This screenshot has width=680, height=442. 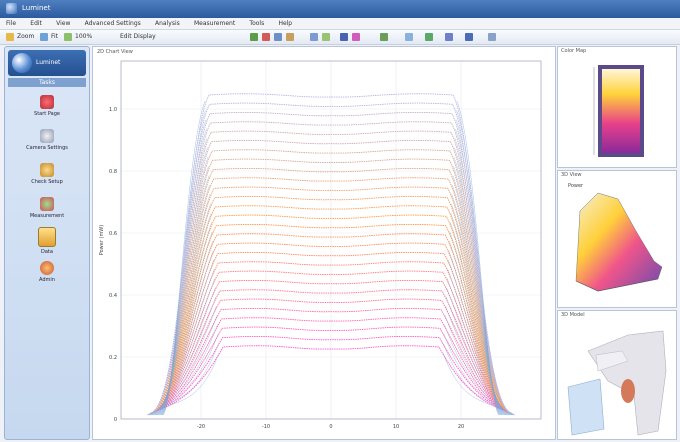 What do you see at coordinates (113, 296) in the screenshot?
I see `y-tick-label: 0.4` at bounding box center [113, 296].